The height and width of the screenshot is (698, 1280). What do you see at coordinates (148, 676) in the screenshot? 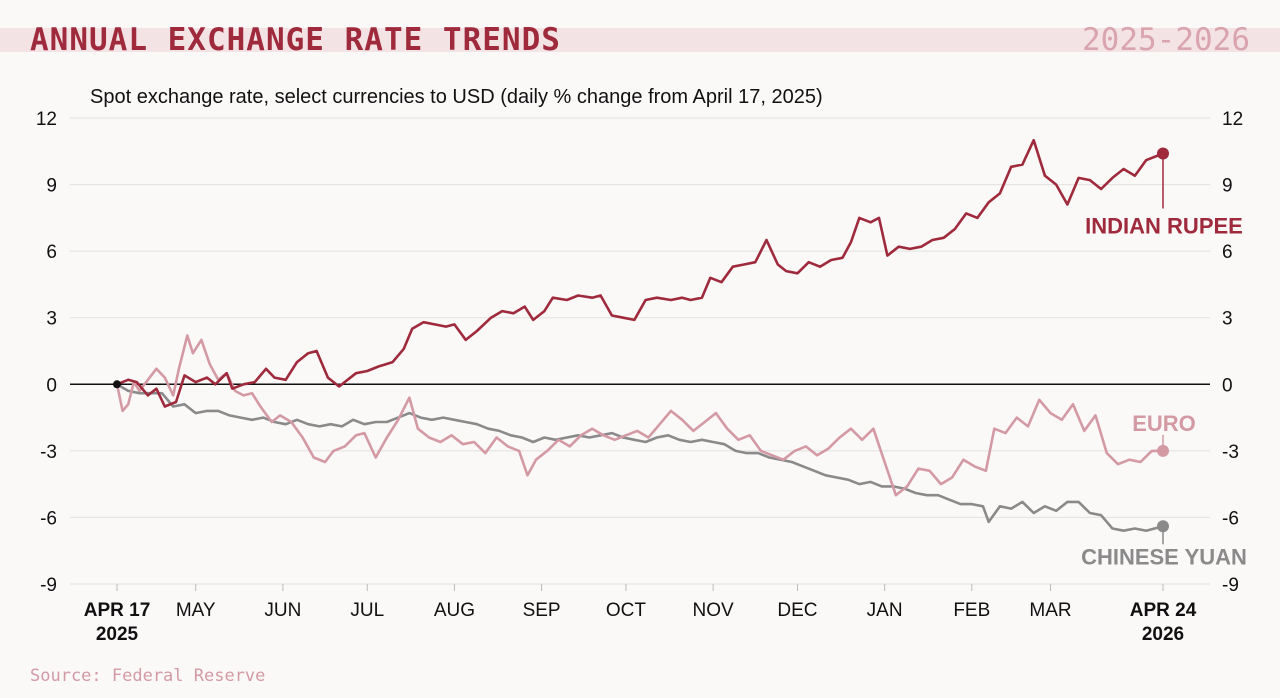
I see `source-note: Source: Federal Reserve` at bounding box center [148, 676].